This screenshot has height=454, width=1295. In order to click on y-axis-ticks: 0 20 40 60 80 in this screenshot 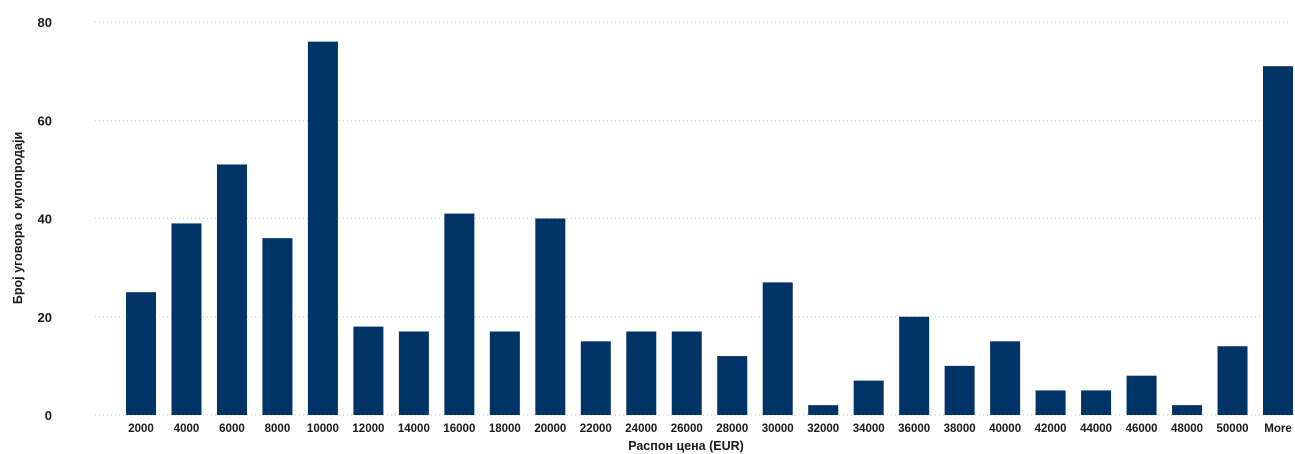, I will do `click(45, 219)`.